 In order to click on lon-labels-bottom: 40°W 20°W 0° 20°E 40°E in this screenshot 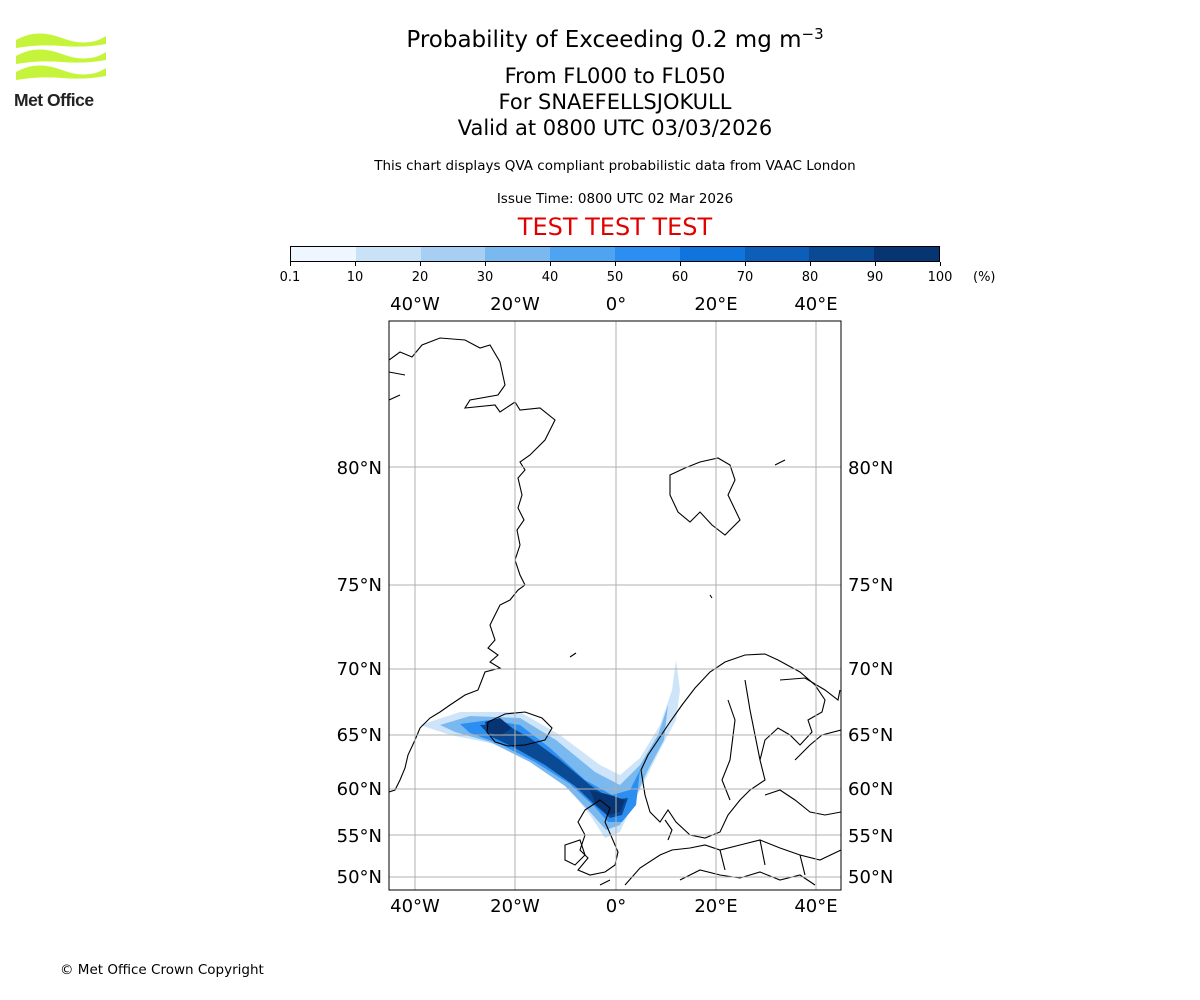, I will do `click(613, 906)`.